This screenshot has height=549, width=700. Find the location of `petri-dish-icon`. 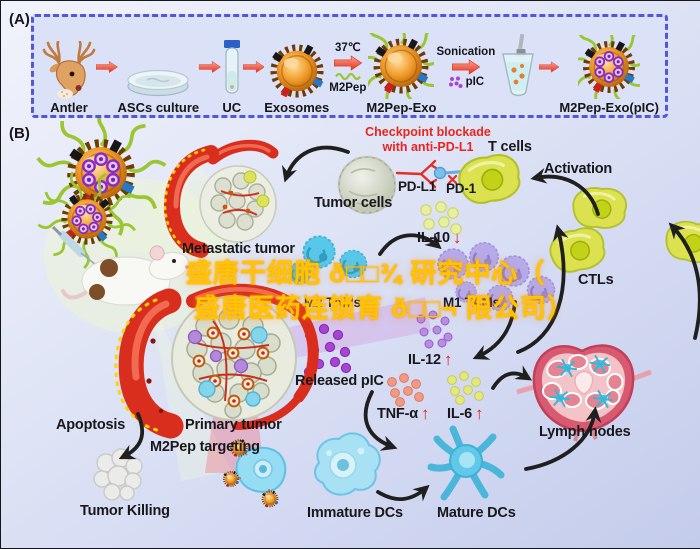

petri-dish-icon is located at coordinates (158, 82).